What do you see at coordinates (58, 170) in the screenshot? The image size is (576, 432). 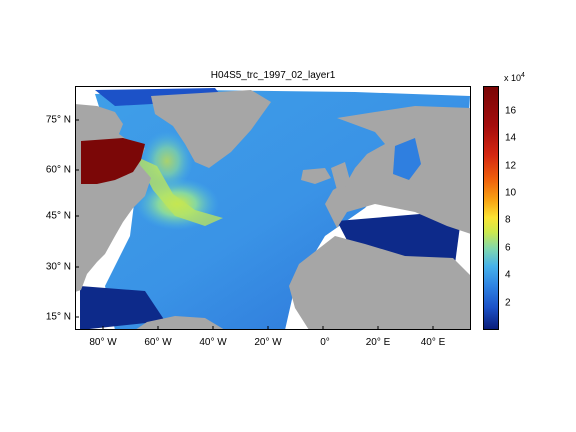 I see `y-tick-label: 60° N` at bounding box center [58, 170].